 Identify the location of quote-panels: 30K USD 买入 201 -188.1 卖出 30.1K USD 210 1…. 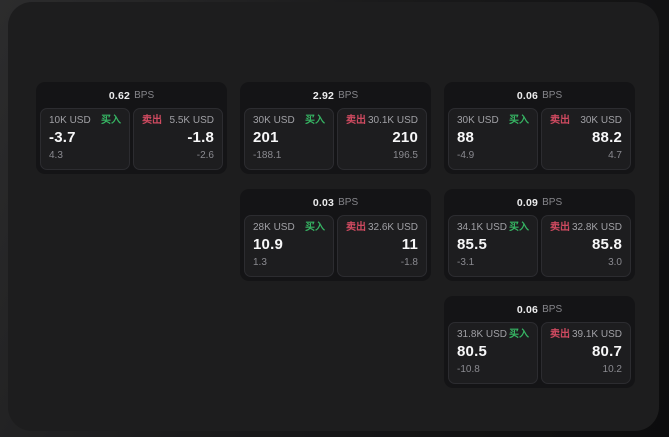
(335, 139).